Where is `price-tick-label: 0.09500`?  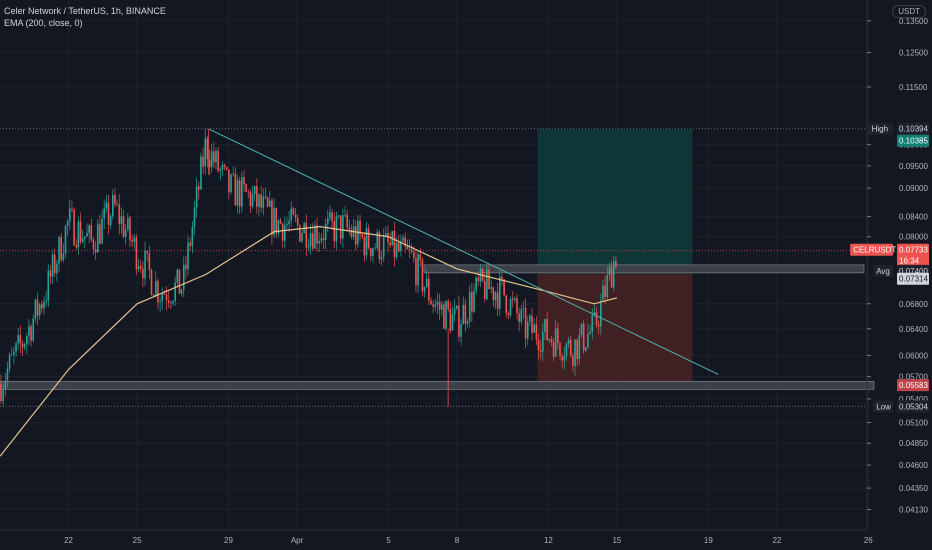 price-tick-label: 0.09500 is located at coordinates (913, 166).